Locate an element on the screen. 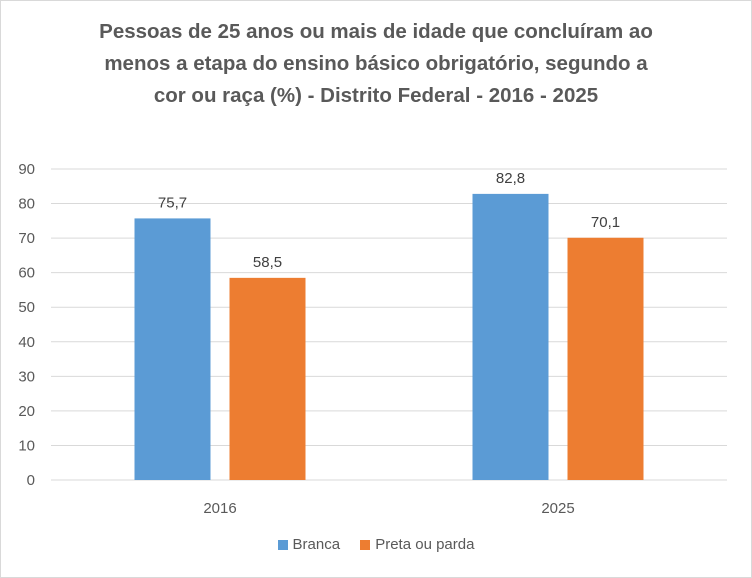 The height and width of the screenshot is (578, 752). data-label-branca-2025: 82,8 is located at coordinates (510, 178).